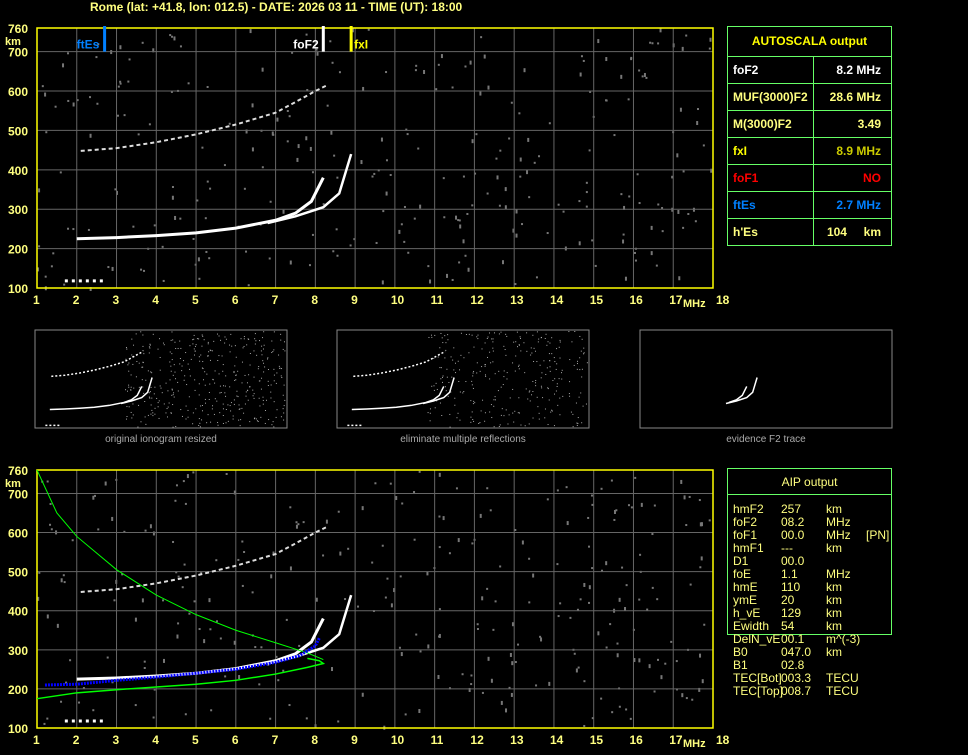  Describe the element at coordinates (838, 535) in the screenshot. I see `aip-cell: MHz` at that location.